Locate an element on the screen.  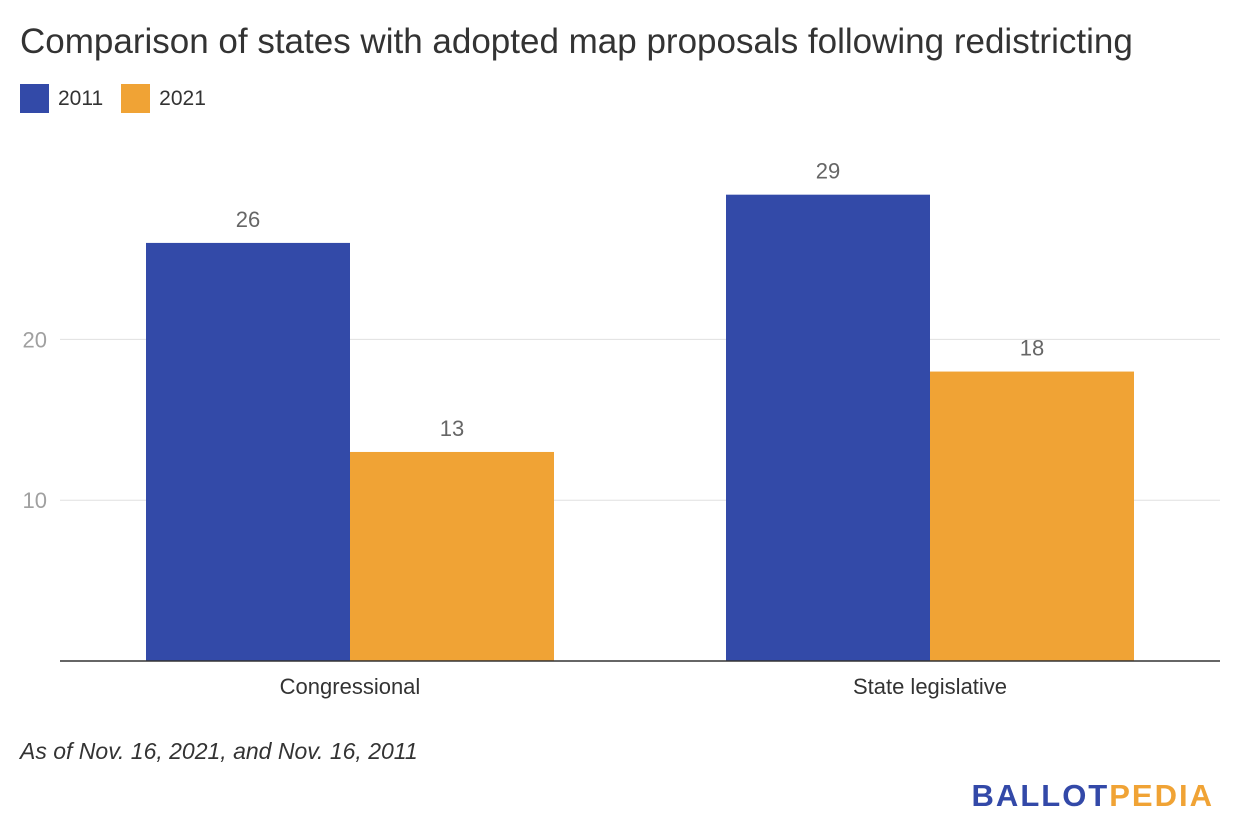
data-label-congressional-2011: 26 is located at coordinates (248, 219).